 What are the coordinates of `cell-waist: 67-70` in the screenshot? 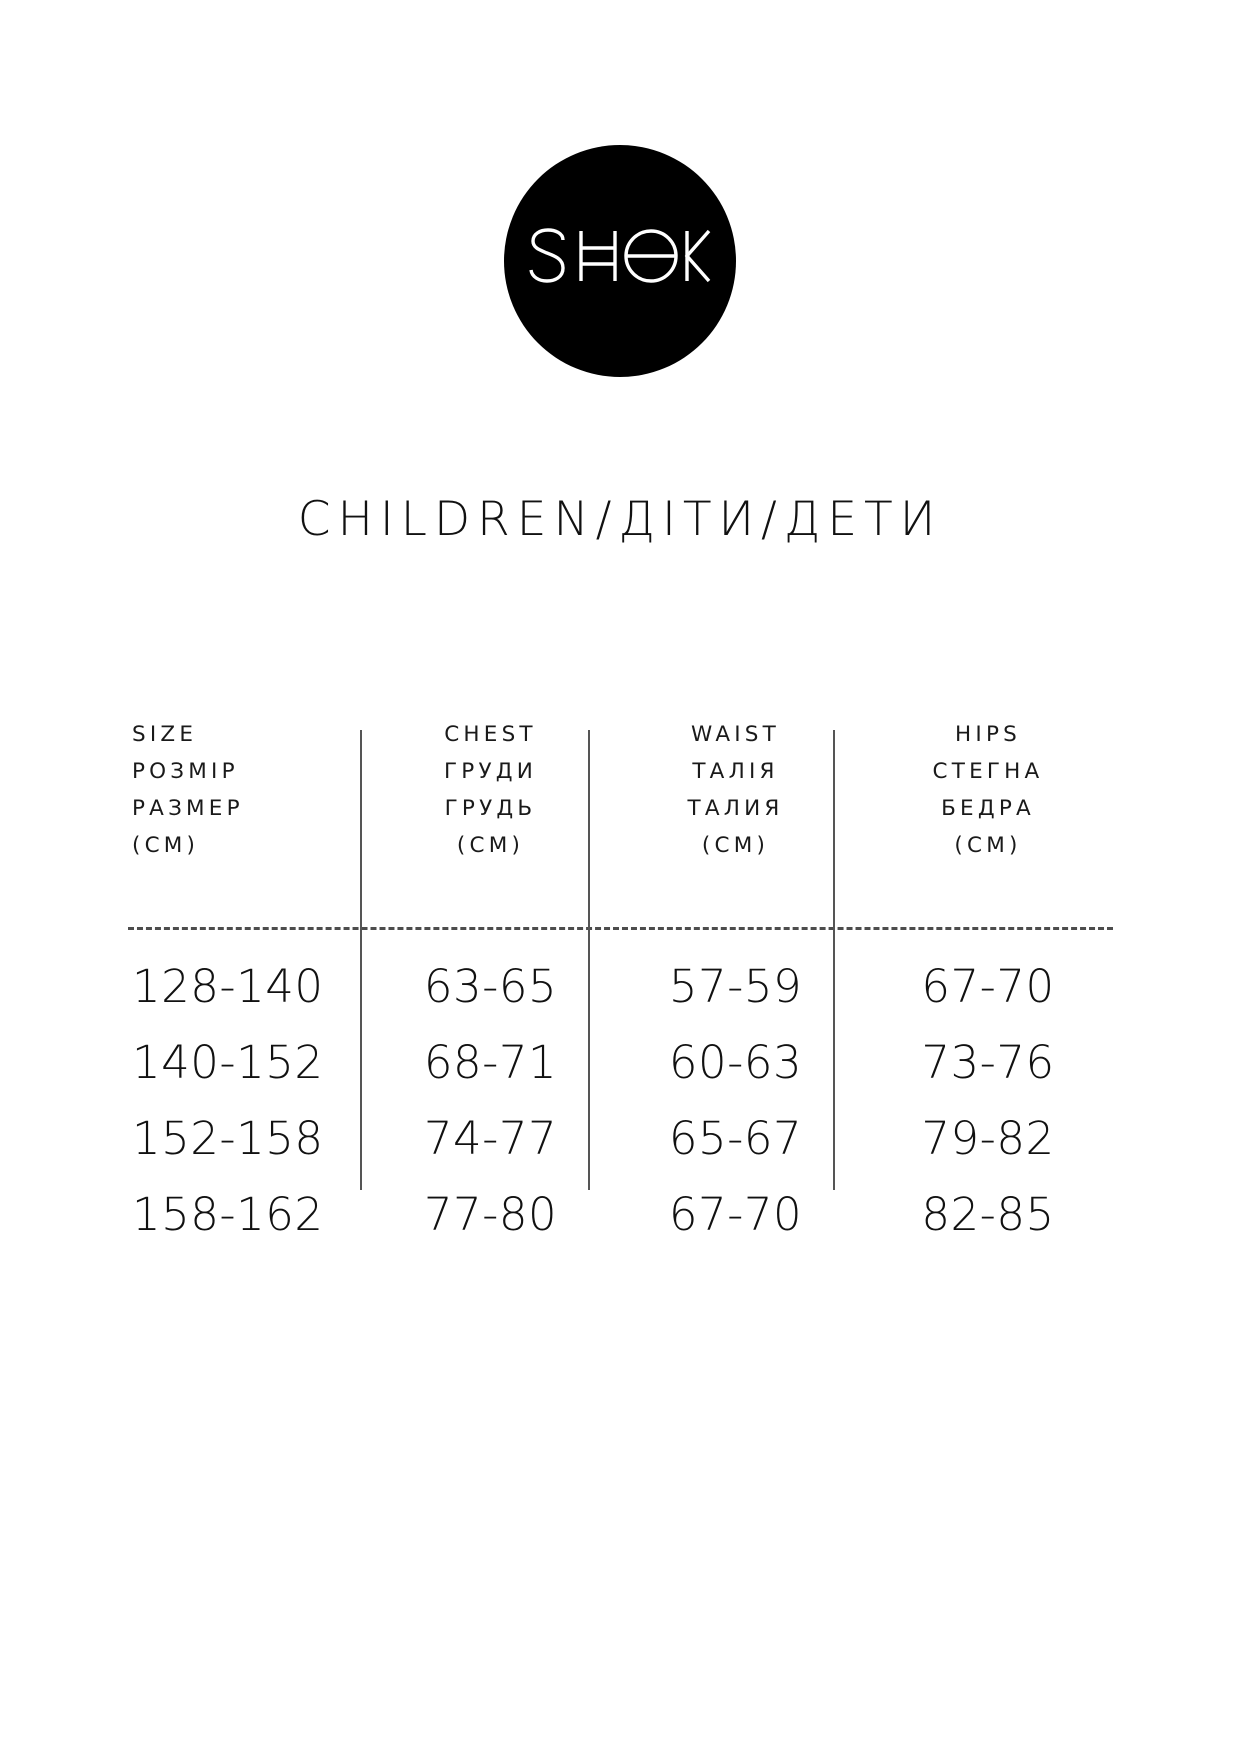 It's located at (735, 1214).